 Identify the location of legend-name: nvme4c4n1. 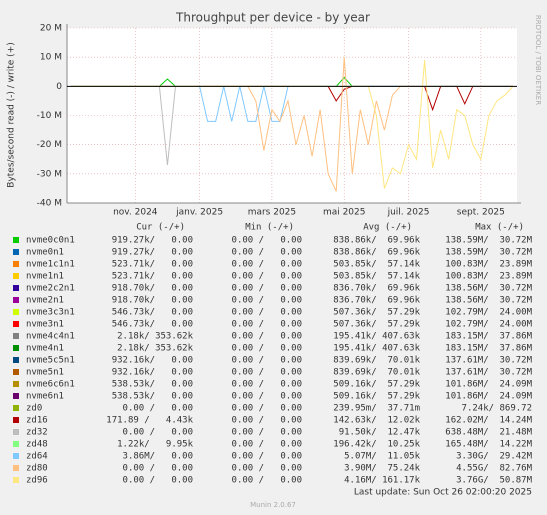
(50, 337).